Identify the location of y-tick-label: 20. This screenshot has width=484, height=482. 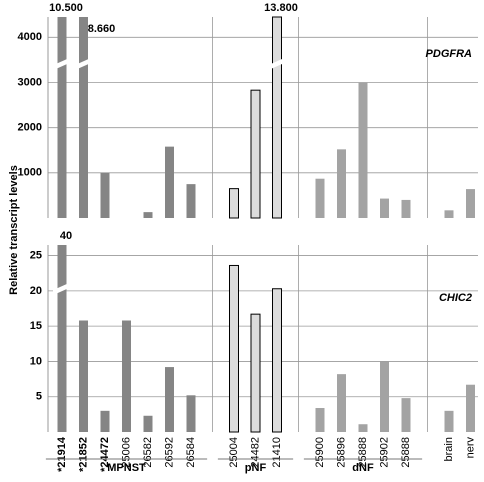
(36, 291).